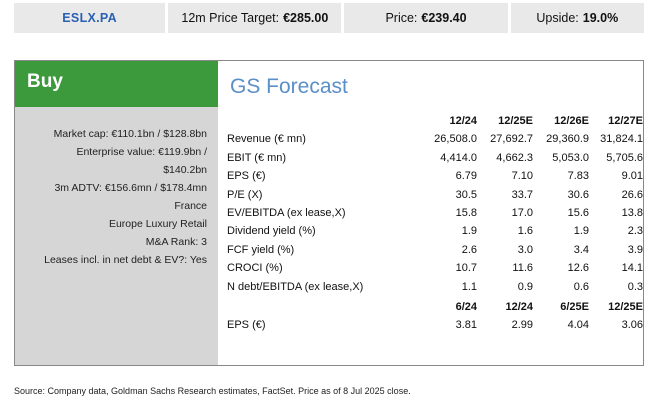 This screenshot has width=654, height=411. Describe the element at coordinates (466, 194) in the screenshot. I see `cell: 30.5` at that location.